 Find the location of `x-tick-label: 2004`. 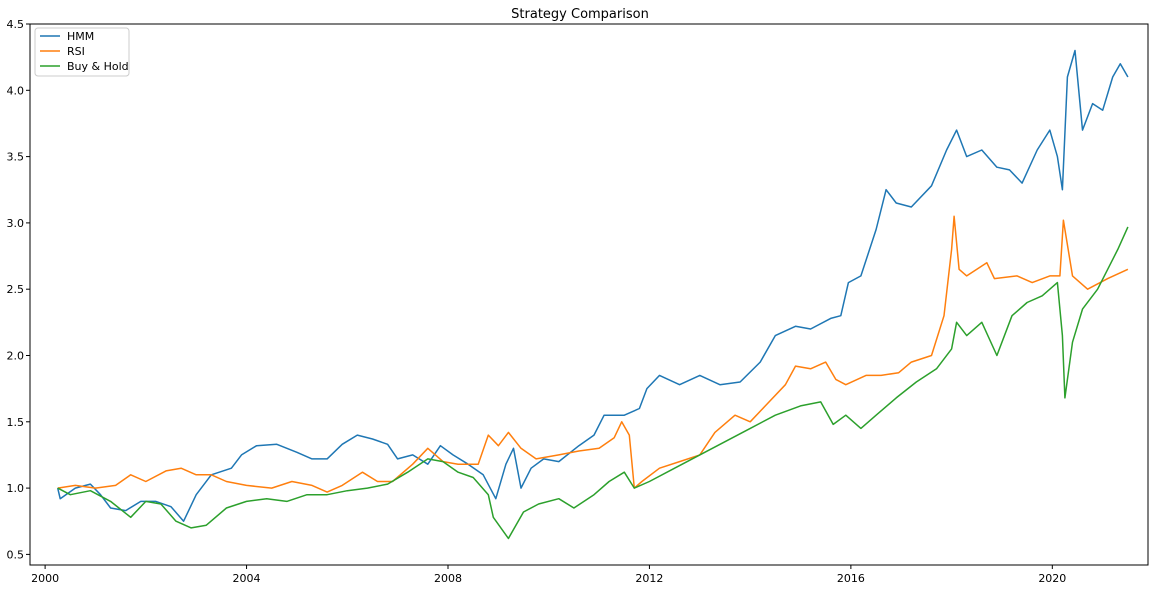

x-tick-label: 2004 is located at coordinates (247, 578).